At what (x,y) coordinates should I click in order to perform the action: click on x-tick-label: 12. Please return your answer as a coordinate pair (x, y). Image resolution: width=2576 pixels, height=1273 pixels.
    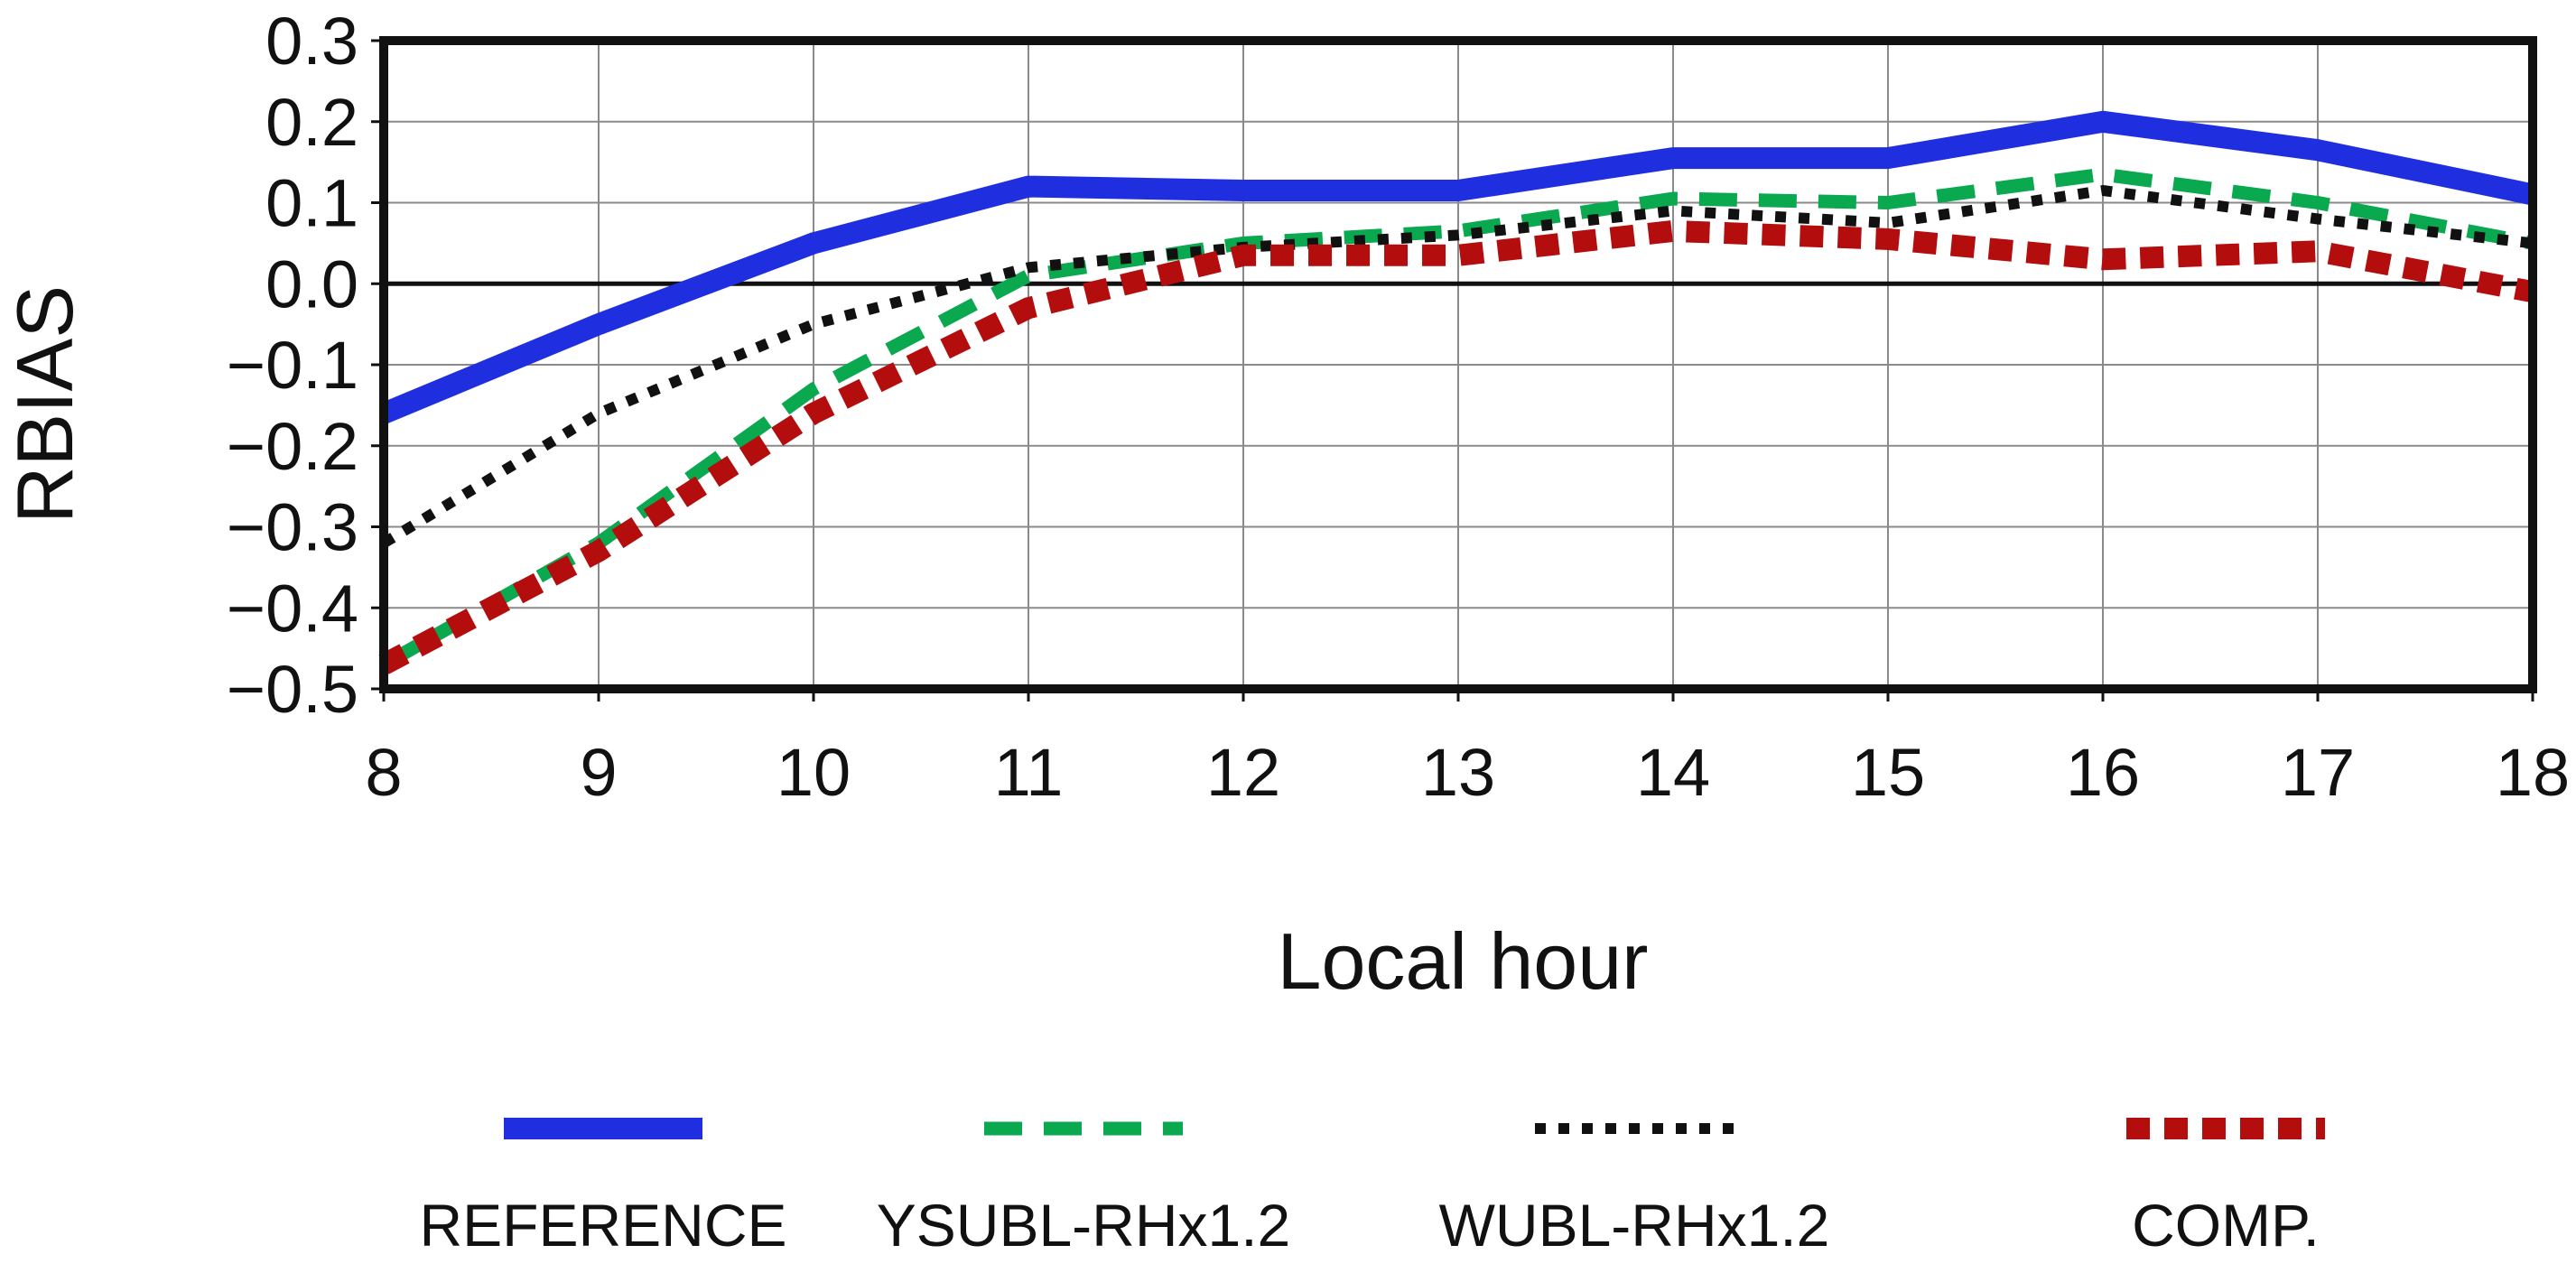
    Looking at the image, I should click on (1243, 772).